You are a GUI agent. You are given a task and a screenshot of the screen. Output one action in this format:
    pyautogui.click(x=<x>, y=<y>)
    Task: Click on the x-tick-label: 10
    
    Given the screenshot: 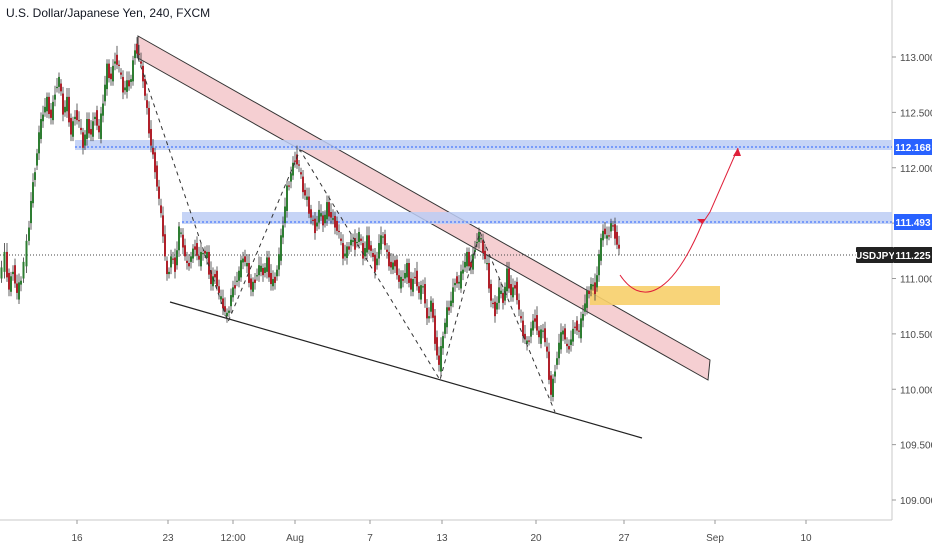 What is the action you would take?
    pyautogui.click(x=806, y=538)
    